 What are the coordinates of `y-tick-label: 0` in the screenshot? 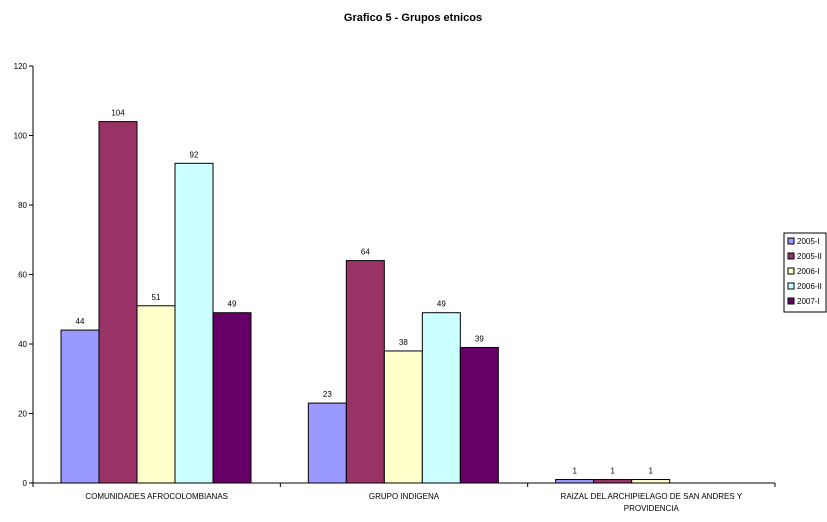 It's located at (25, 483).